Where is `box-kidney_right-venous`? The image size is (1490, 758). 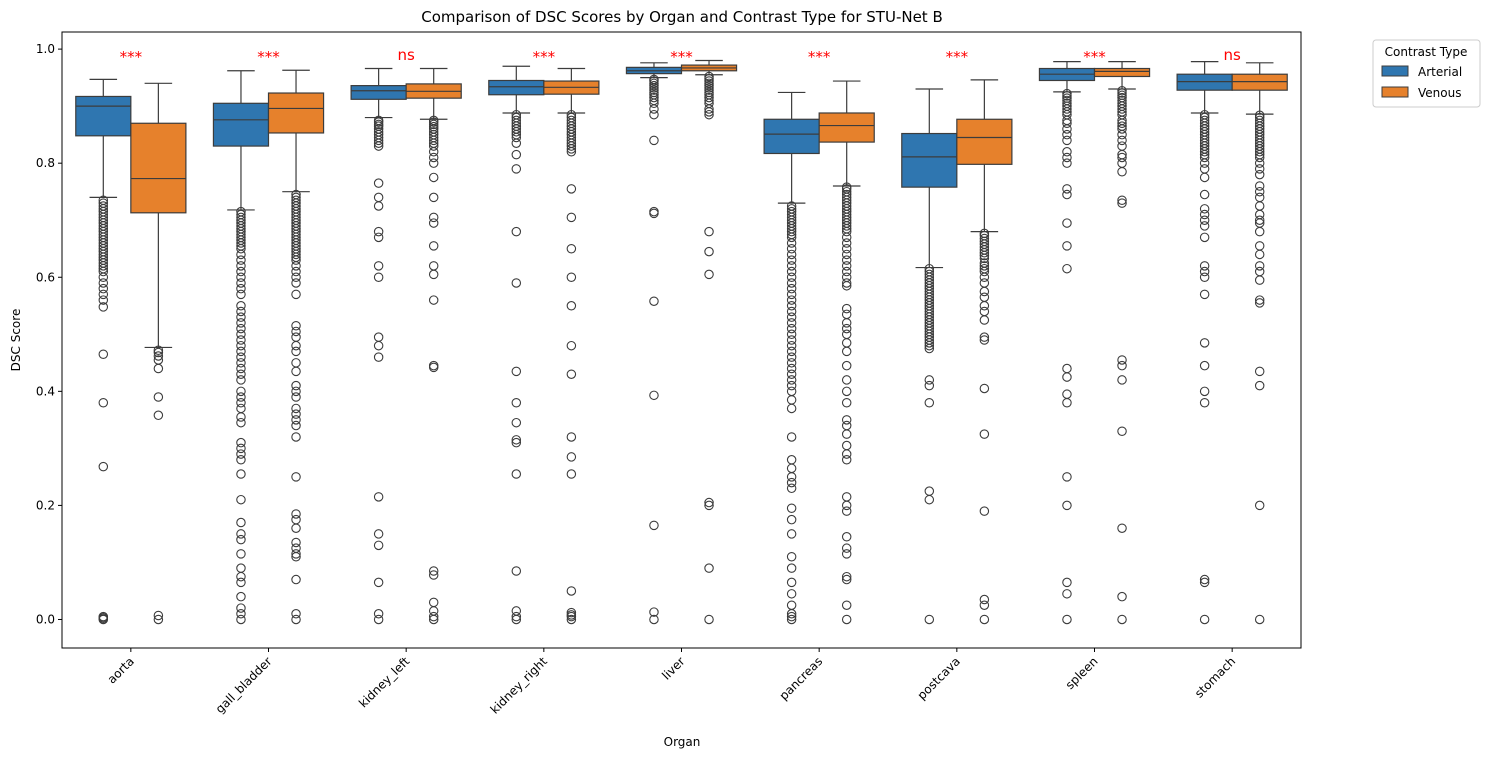
box-kidney_right-venous is located at coordinates (571, 346).